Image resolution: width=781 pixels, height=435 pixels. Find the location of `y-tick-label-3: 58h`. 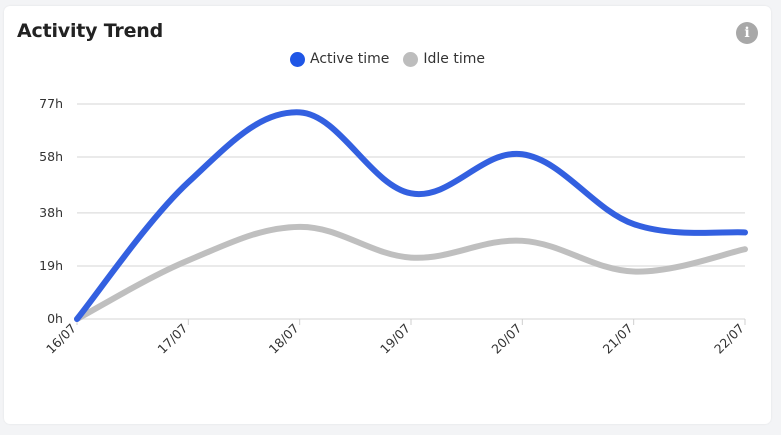

y-tick-label-3: 58h is located at coordinates (51, 156).